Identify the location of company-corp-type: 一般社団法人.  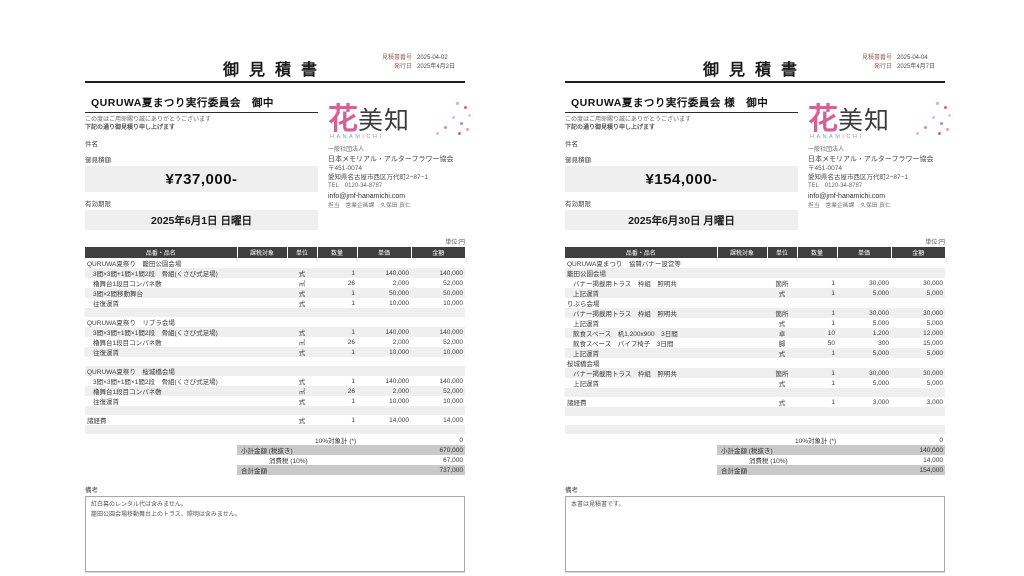
(346, 150).